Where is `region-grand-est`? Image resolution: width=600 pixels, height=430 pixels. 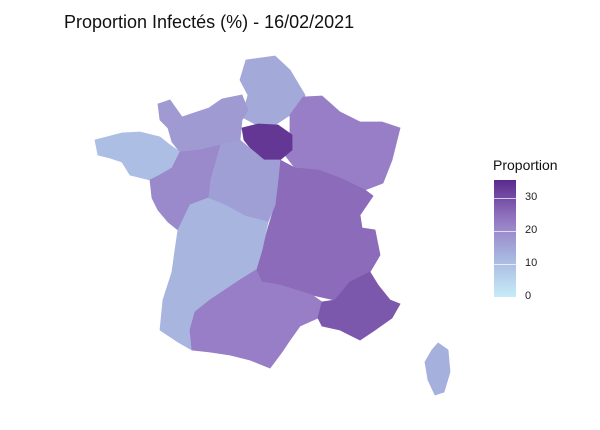
region-grand-est is located at coordinates (342, 143).